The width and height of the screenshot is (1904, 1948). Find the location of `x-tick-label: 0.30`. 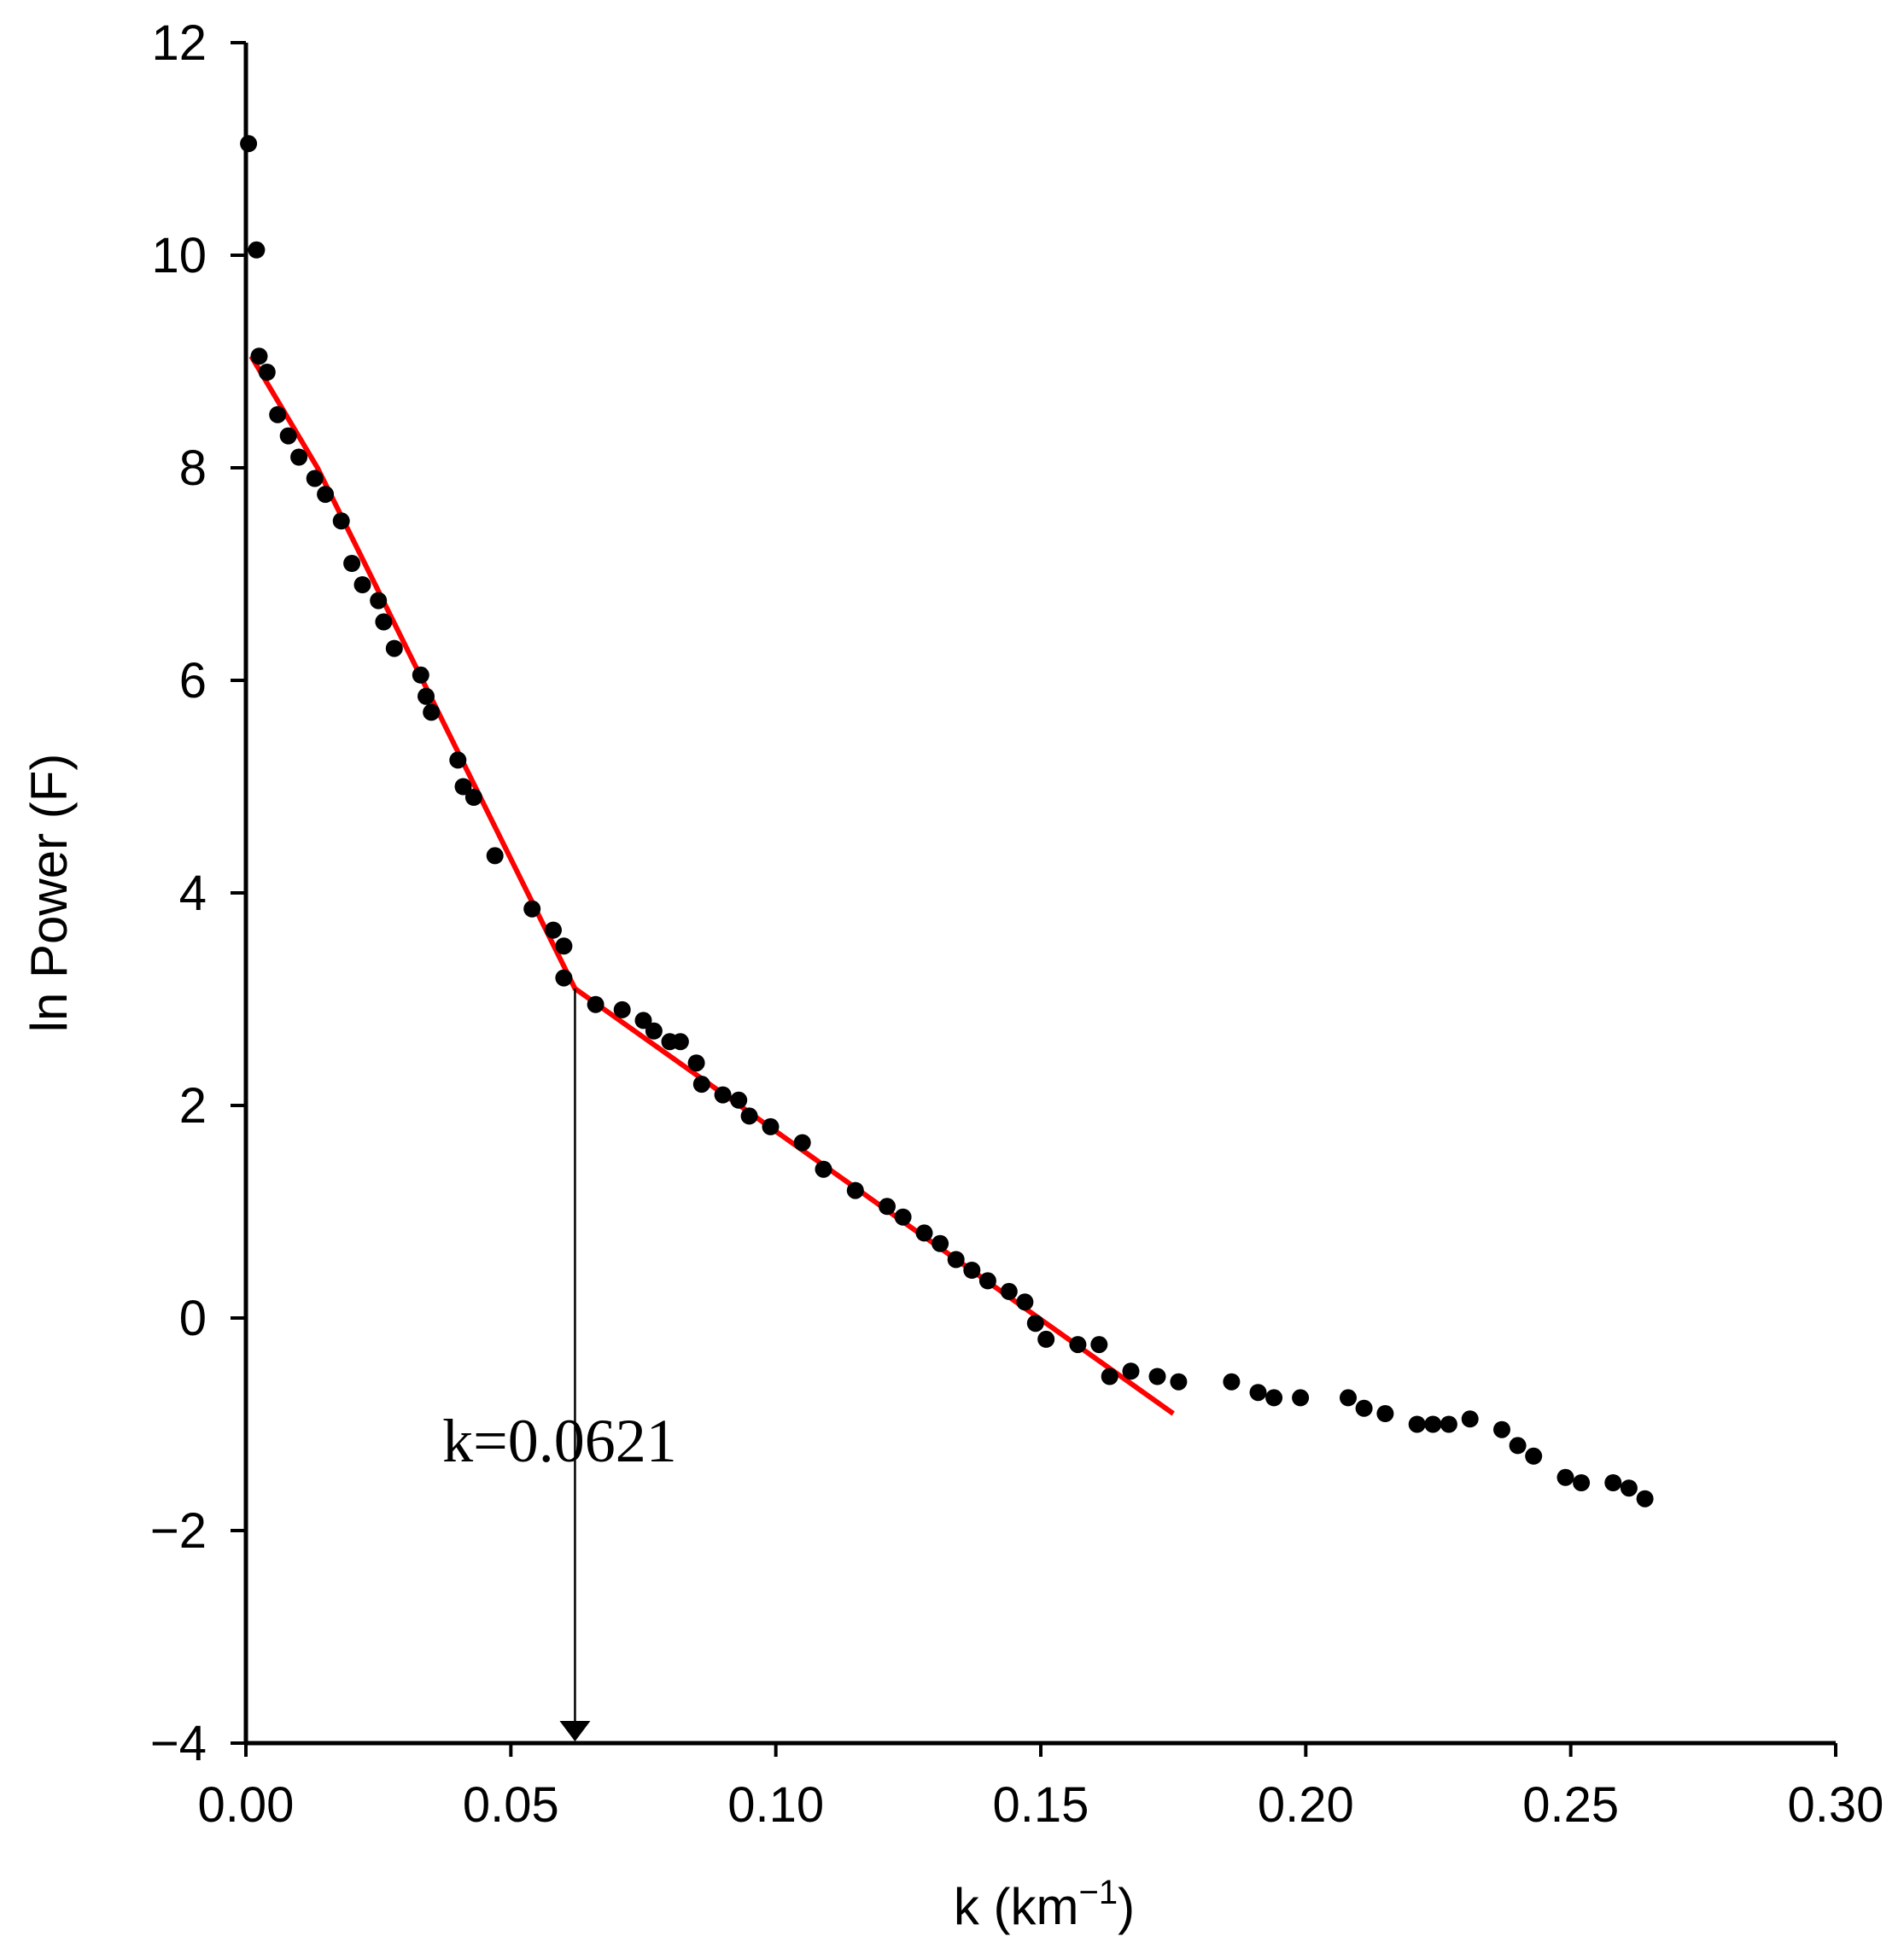

x-tick-label: 0.30 is located at coordinates (1836, 1805).